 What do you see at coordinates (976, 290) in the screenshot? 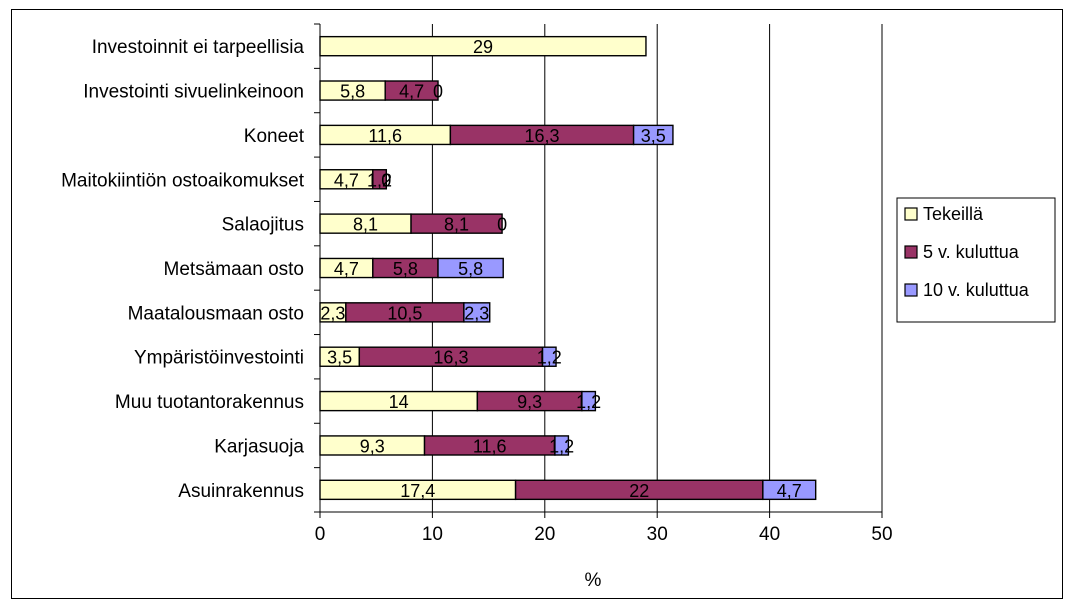
I see `legend-label: 10 v. kuluttua` at bounding box center [976, 290].